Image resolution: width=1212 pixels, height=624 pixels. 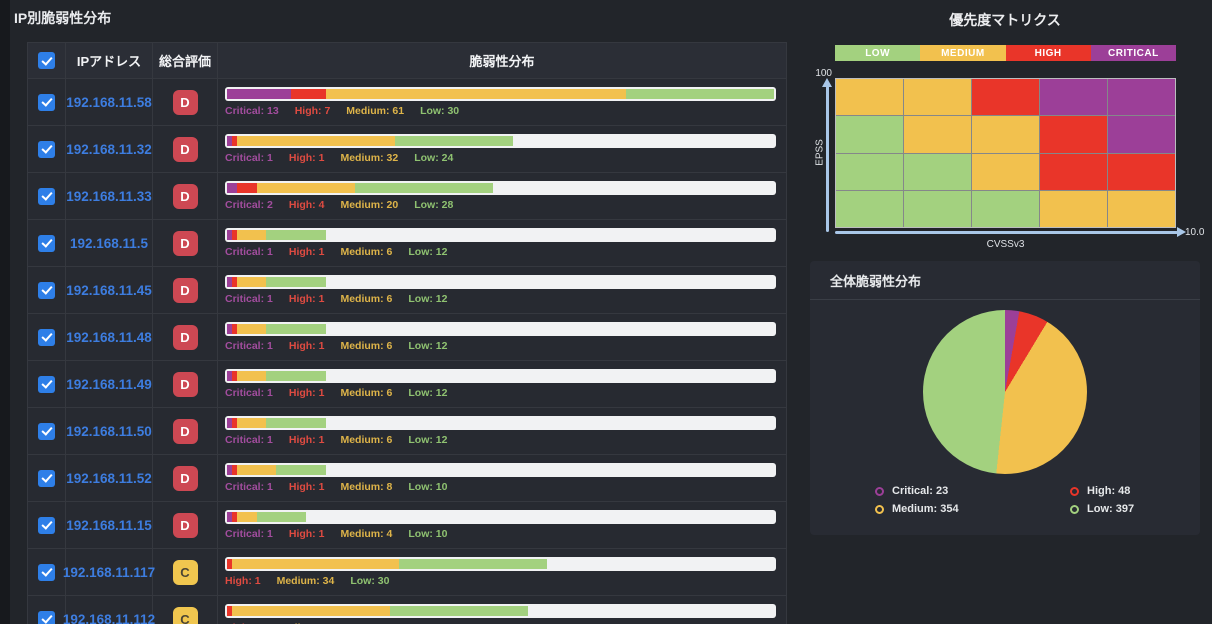 I want to click on y-axis-arrow-icon, so click(x=827, y=155).